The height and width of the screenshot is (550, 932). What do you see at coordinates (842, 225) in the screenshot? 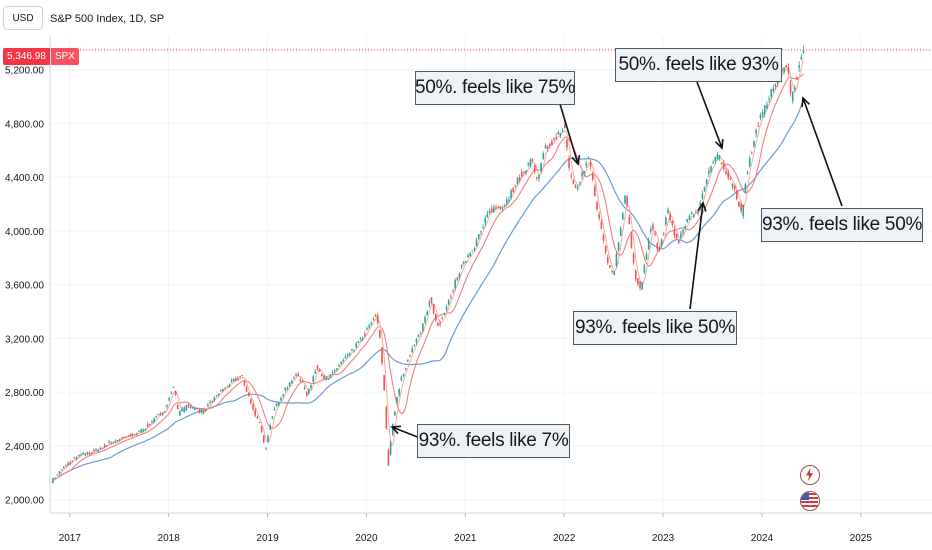
I see `annotation-box-3: 93%. feels like 50%` at bounding box center [842, 225].